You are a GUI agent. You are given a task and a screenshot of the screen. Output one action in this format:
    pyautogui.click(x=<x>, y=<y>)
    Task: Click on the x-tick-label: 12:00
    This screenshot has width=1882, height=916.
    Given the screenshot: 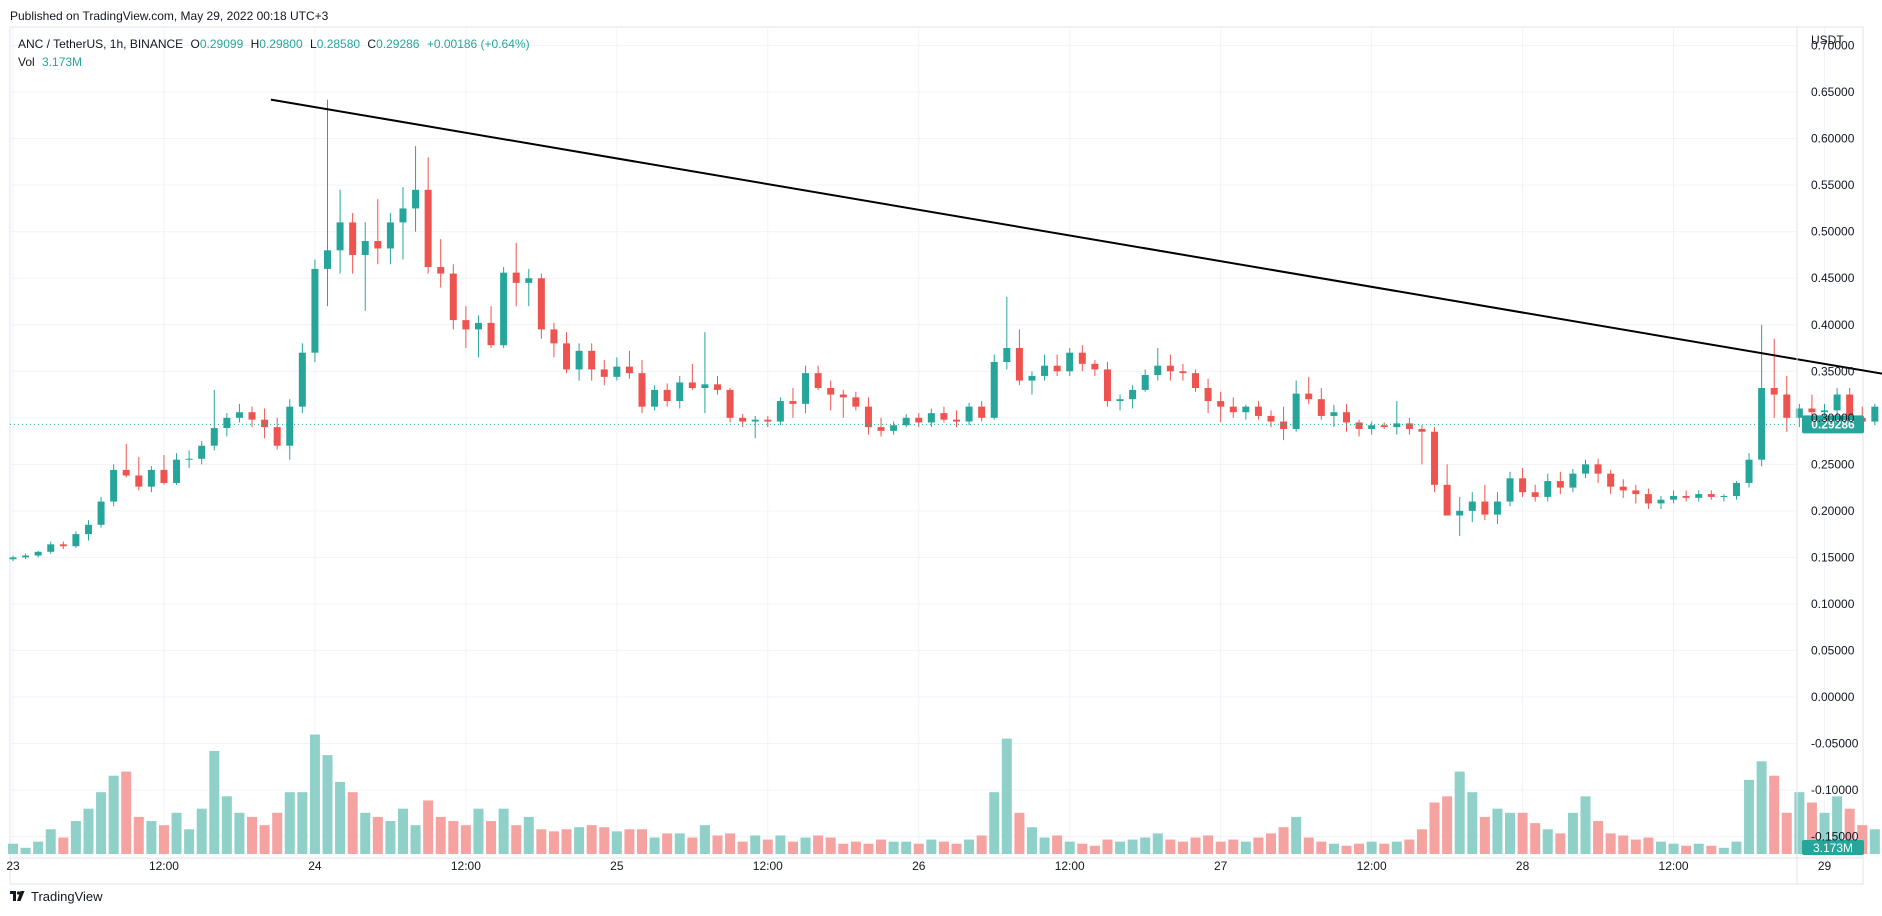 What is the action you would take?
    pyautogui.click(x=1070, y=866)
    